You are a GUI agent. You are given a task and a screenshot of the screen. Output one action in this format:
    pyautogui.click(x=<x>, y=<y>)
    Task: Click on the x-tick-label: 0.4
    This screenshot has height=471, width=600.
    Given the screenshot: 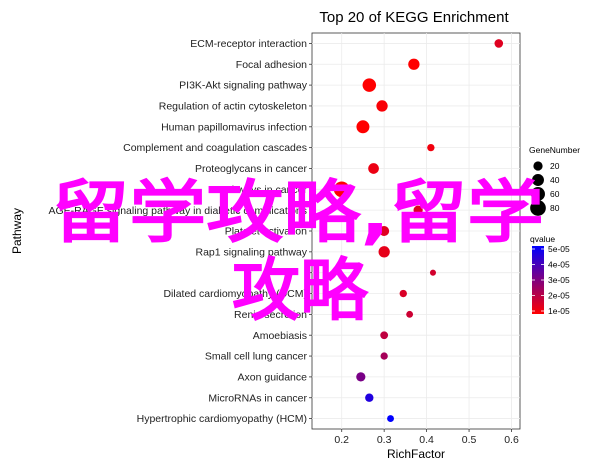 What is the action you would take?
    pyautogui.click(x=426, y=440)
    